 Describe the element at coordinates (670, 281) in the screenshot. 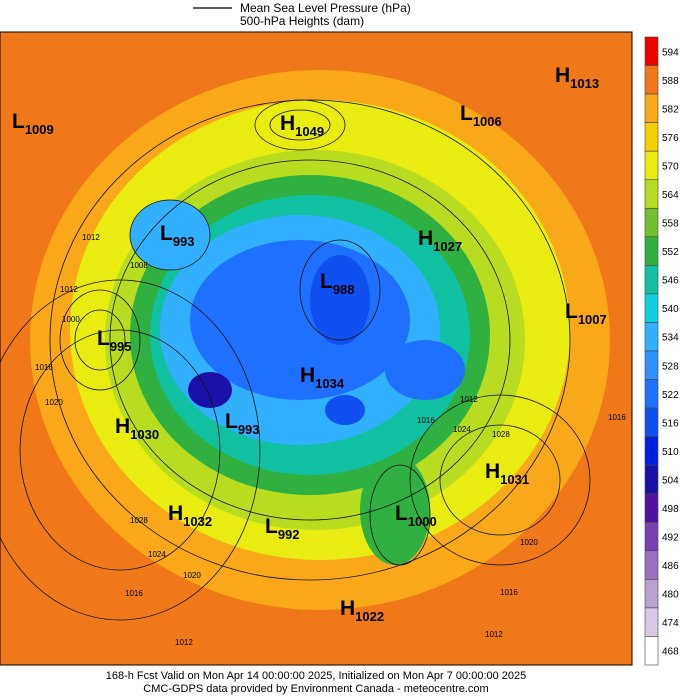

I see `colorbar-label: 546` at that location.